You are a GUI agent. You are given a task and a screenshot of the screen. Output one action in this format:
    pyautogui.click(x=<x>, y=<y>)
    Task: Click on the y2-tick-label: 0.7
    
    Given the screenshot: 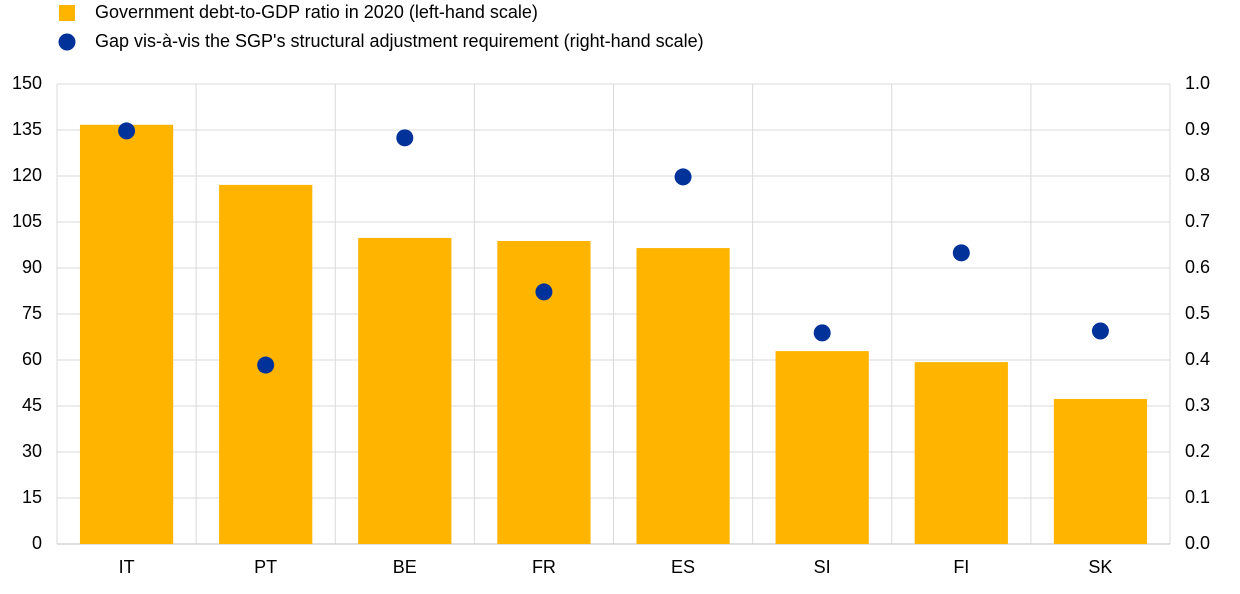 What is the action you would take?
    pyautogui.click(x=1197, y=221)
    